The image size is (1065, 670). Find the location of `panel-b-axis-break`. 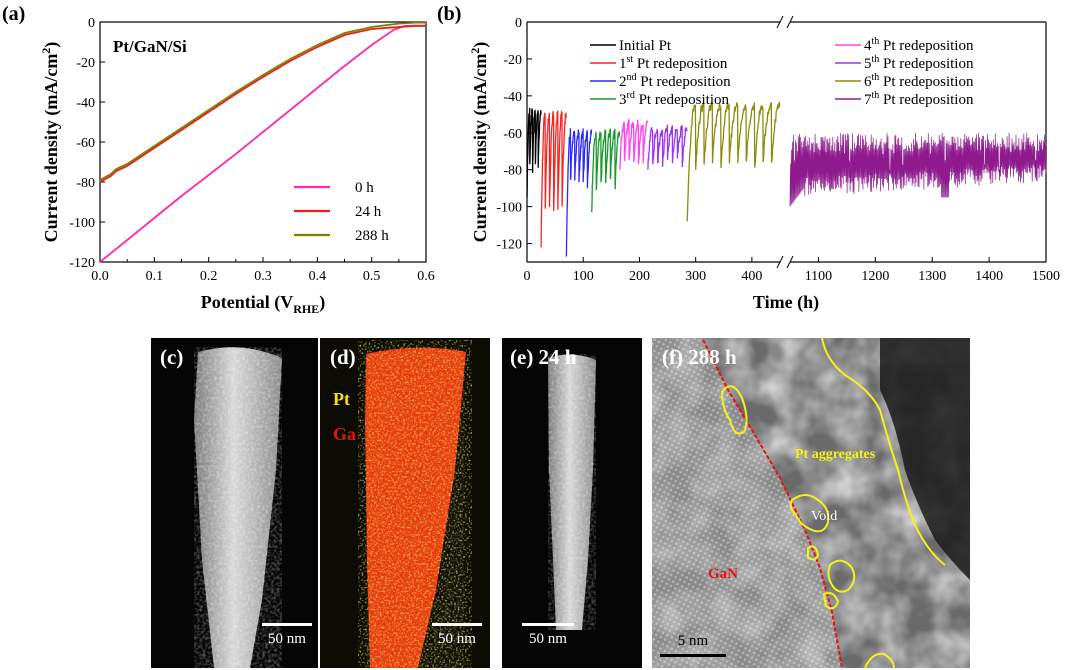

panel-b-axis-break is located at coordinates (785, 142).